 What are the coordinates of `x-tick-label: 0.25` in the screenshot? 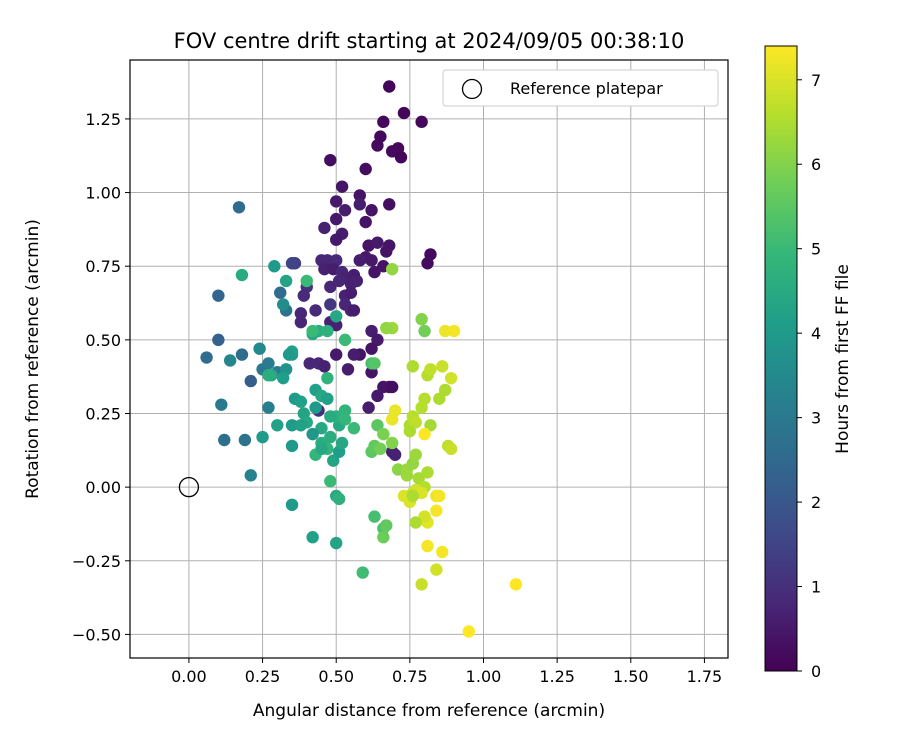 It's located at (263, 676).